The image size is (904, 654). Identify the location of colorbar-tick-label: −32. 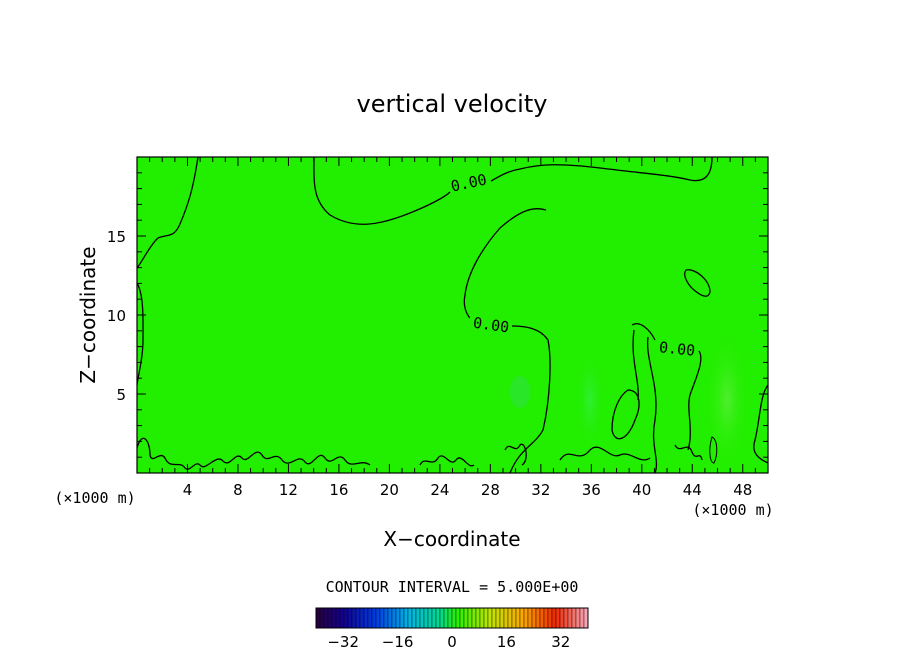
(343, 642).